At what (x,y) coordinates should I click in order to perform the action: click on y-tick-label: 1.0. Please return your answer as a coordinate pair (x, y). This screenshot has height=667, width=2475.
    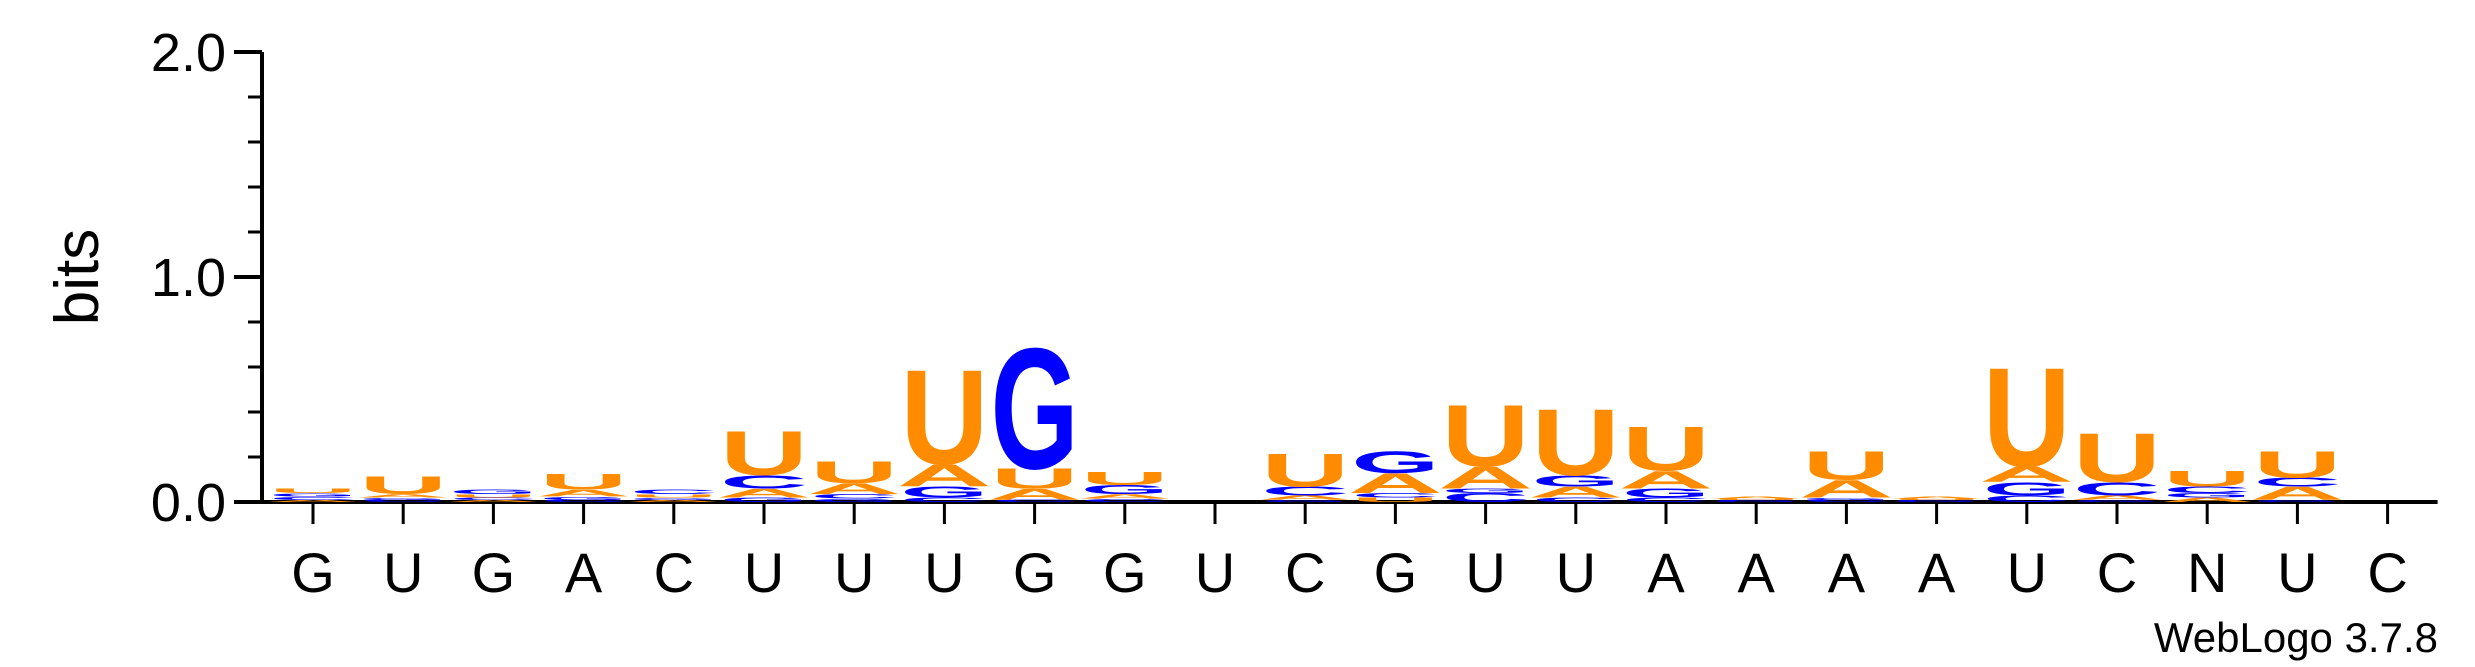
    Looking at the image, I should click on (188, 278).